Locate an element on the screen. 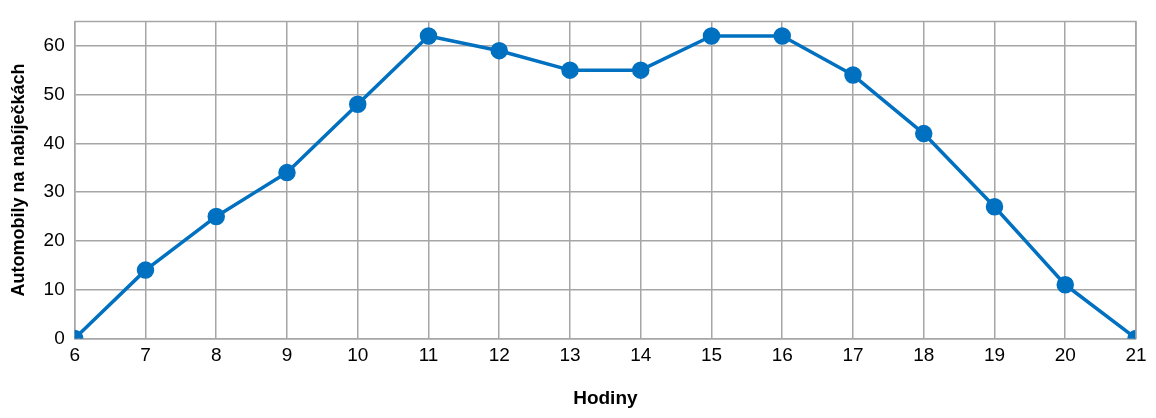 The image size is (1156, 418). y-tick-label: 60 is located at coordinates (54, 45).